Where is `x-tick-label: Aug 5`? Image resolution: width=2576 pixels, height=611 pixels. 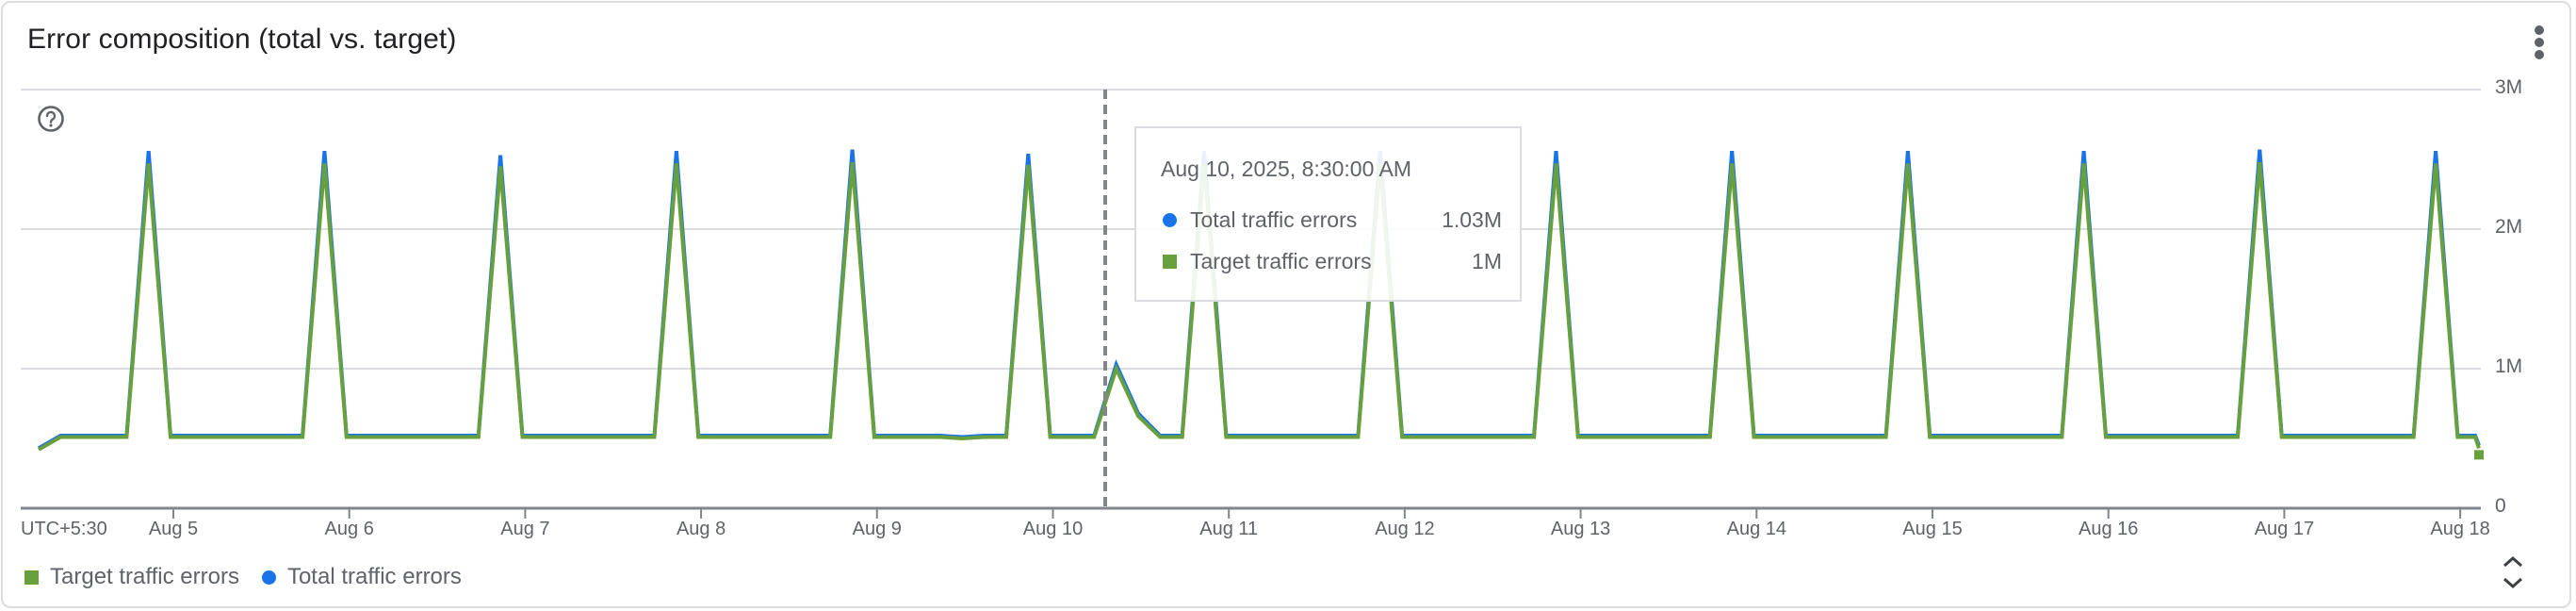
x-tick-label: Aug 5 is located at coordinates (173, 529).